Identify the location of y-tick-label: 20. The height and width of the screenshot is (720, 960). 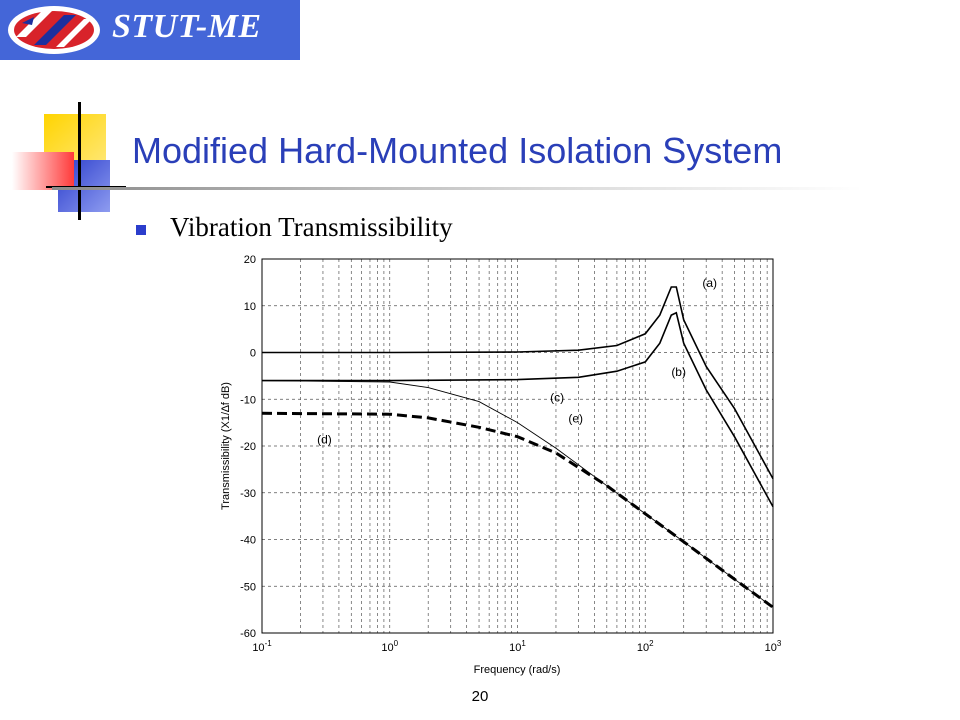
(250, 260).